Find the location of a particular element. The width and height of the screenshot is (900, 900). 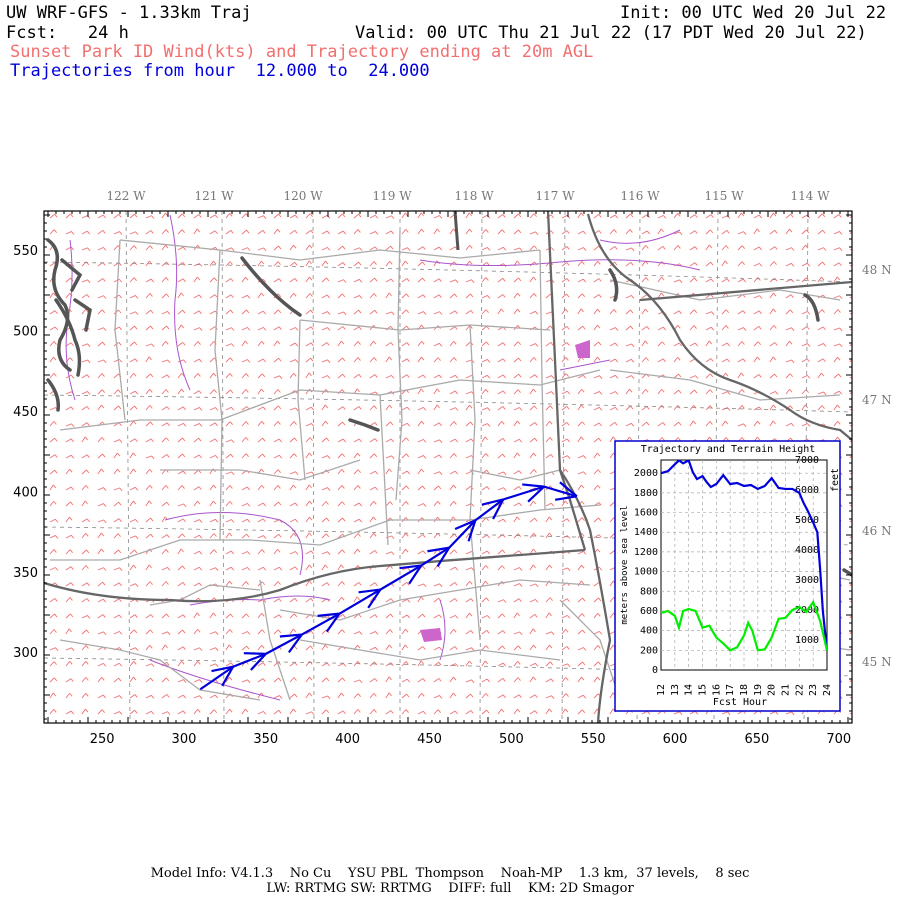

x-grid-label: 250 is located at coordinates (102, 739).